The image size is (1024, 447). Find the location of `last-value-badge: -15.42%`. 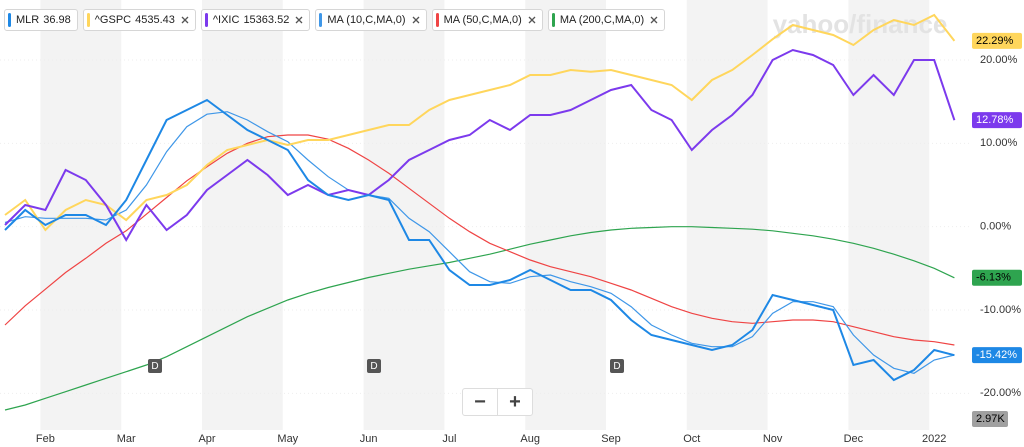

last-value-badge: -15.42% is located at coordinates (997, 355).